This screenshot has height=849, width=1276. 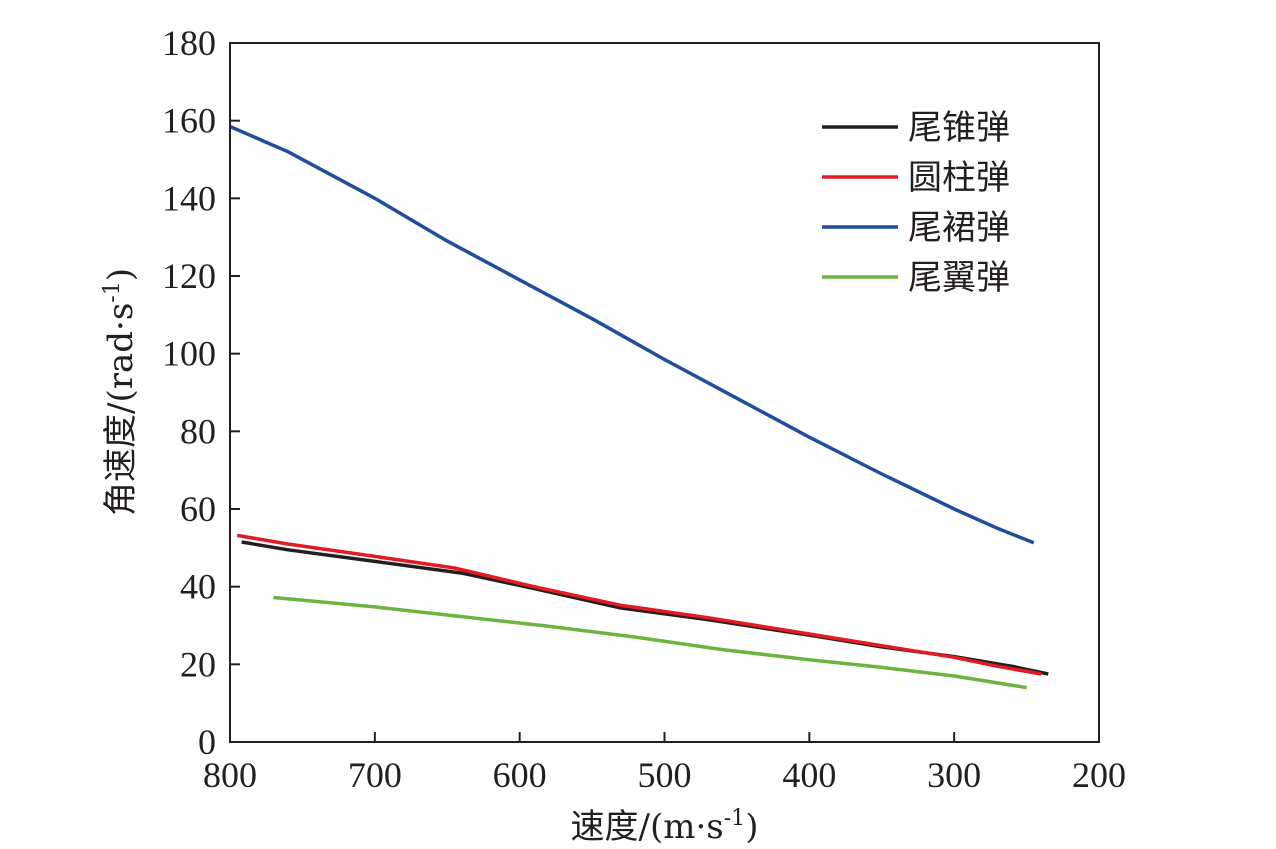 What do you see at coordinates (189, 121) in the screenshot?
I see `y-tick-label: 160` at bounding box center [189, 121].